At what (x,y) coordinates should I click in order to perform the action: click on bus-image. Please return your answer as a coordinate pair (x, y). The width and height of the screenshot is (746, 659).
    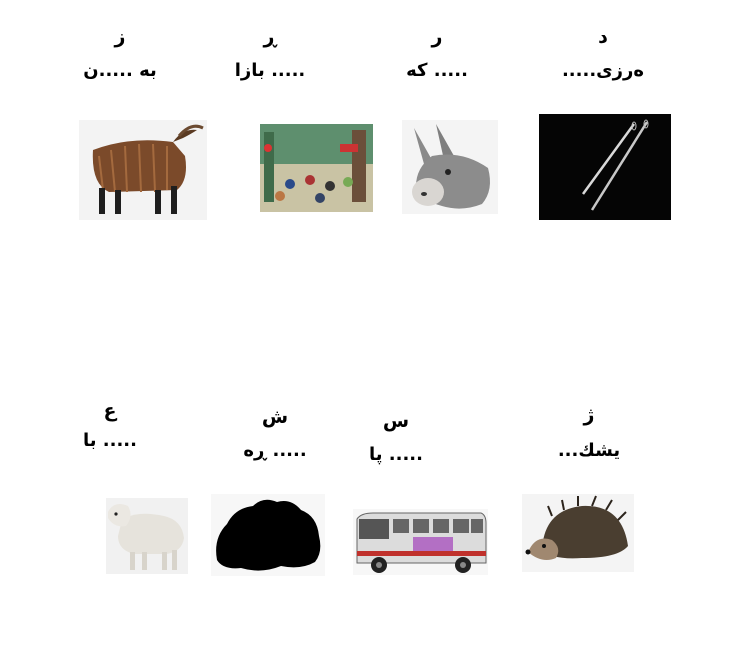
    Looking at the image, I should click on (420, 542).